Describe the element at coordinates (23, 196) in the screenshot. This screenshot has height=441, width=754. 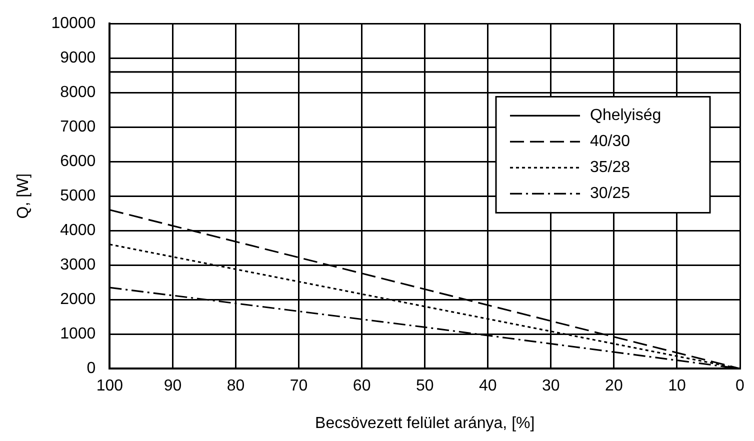
I see `y-axis-title: Q, [W]` at that location.